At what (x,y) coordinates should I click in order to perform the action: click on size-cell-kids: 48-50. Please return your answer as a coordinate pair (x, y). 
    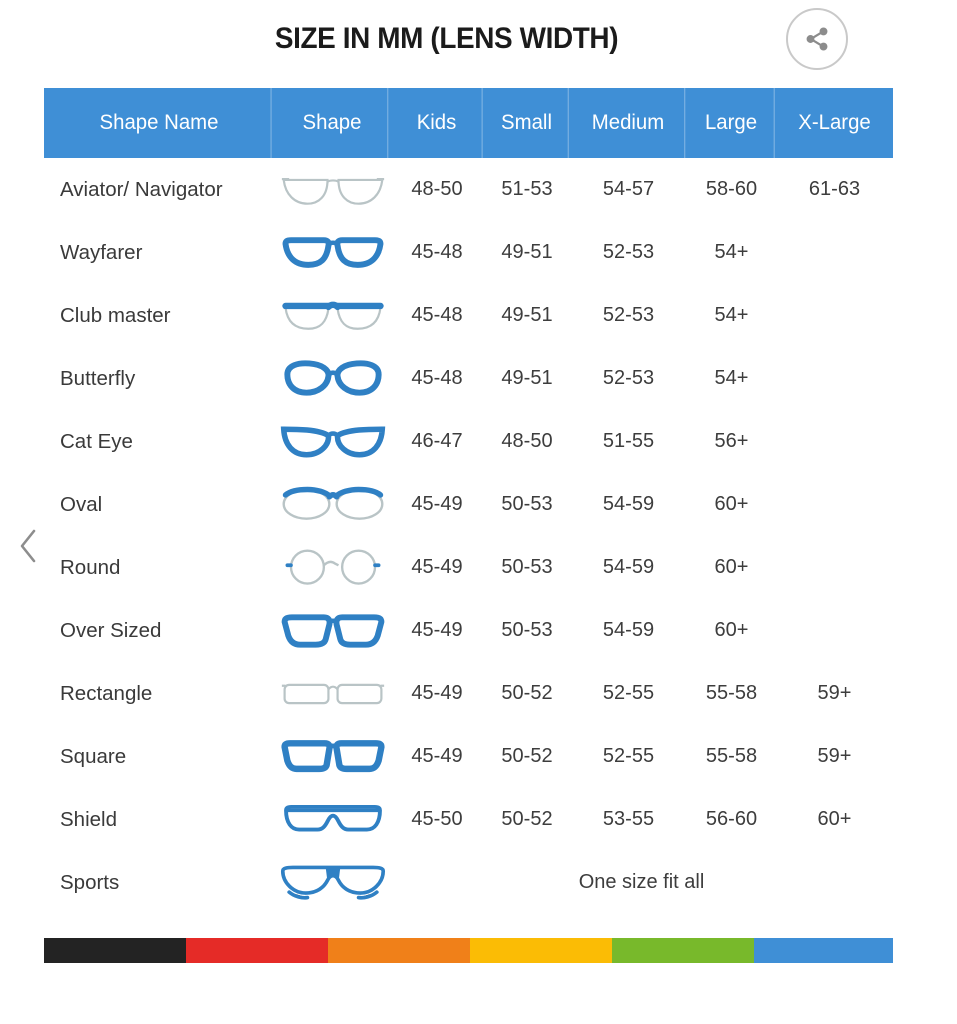
    Looking at the image, I should click on (437, 189).